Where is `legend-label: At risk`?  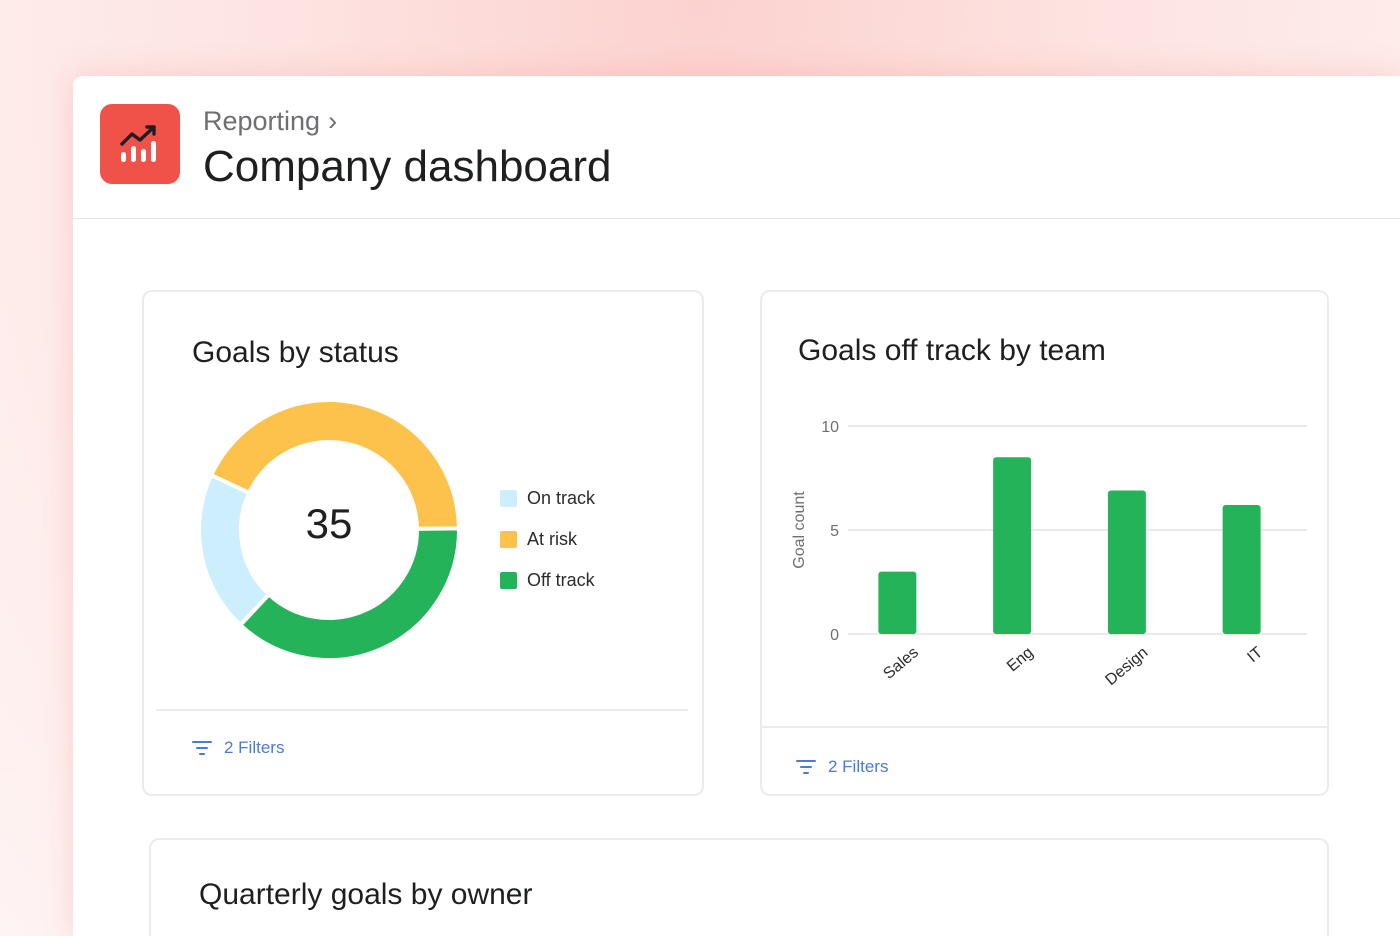
legend-label: At risk is located at coordinates (552, 539).